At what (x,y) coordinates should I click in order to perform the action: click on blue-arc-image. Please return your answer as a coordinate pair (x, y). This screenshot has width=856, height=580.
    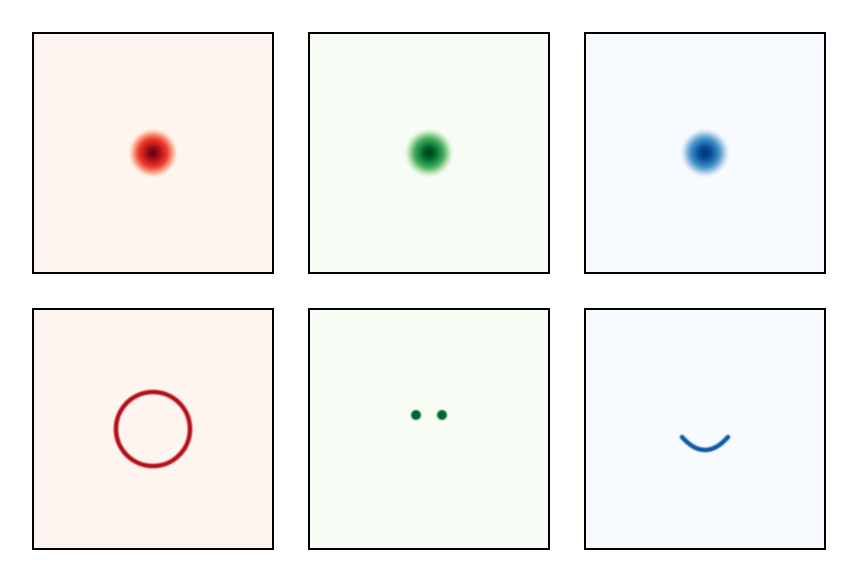
    Looking at the image, I should click on (705, 429).